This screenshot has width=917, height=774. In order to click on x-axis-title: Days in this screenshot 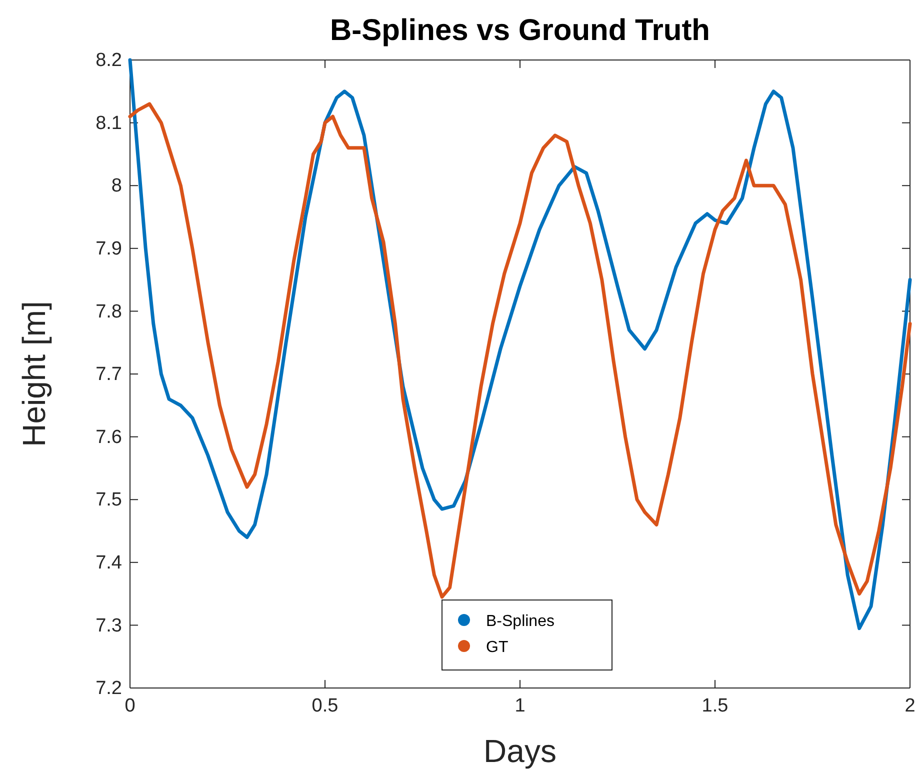, I will do `click(520, 751)`.